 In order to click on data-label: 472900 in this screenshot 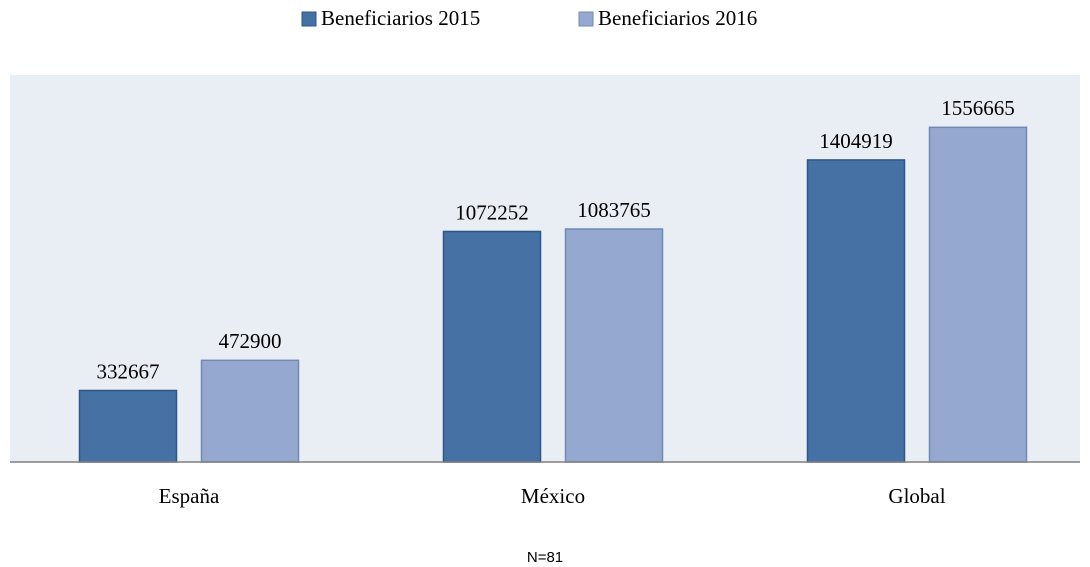, I will do `click(250, 341)`.